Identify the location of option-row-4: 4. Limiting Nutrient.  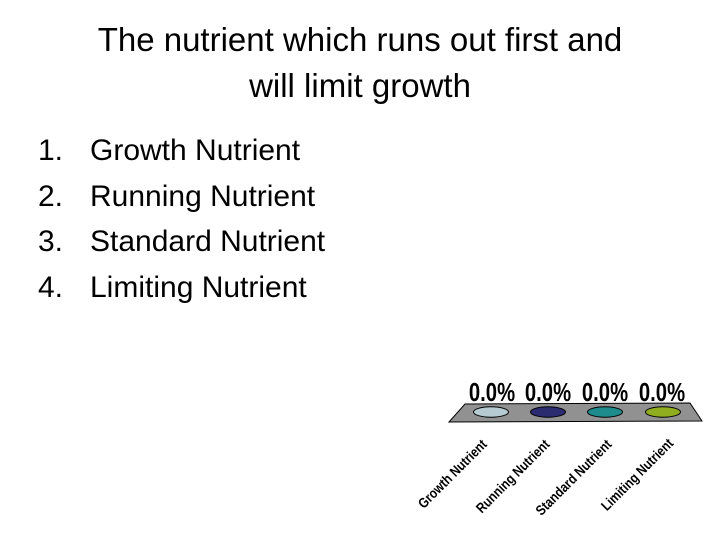
(230, 288).